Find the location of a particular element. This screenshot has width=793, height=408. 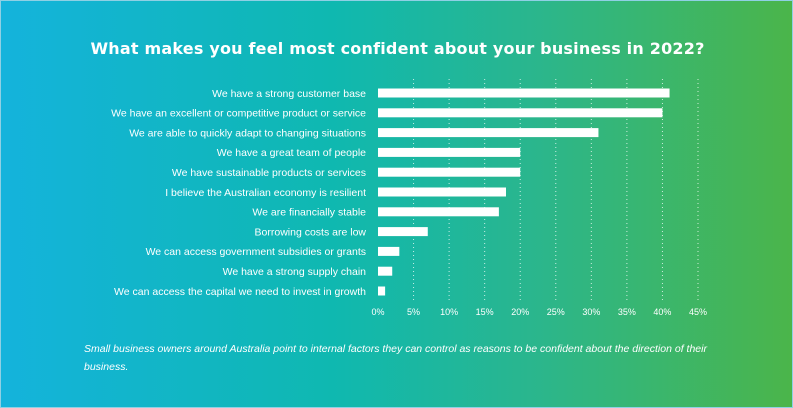

x-tick-label: 10% is located at coordinates (449, 312).